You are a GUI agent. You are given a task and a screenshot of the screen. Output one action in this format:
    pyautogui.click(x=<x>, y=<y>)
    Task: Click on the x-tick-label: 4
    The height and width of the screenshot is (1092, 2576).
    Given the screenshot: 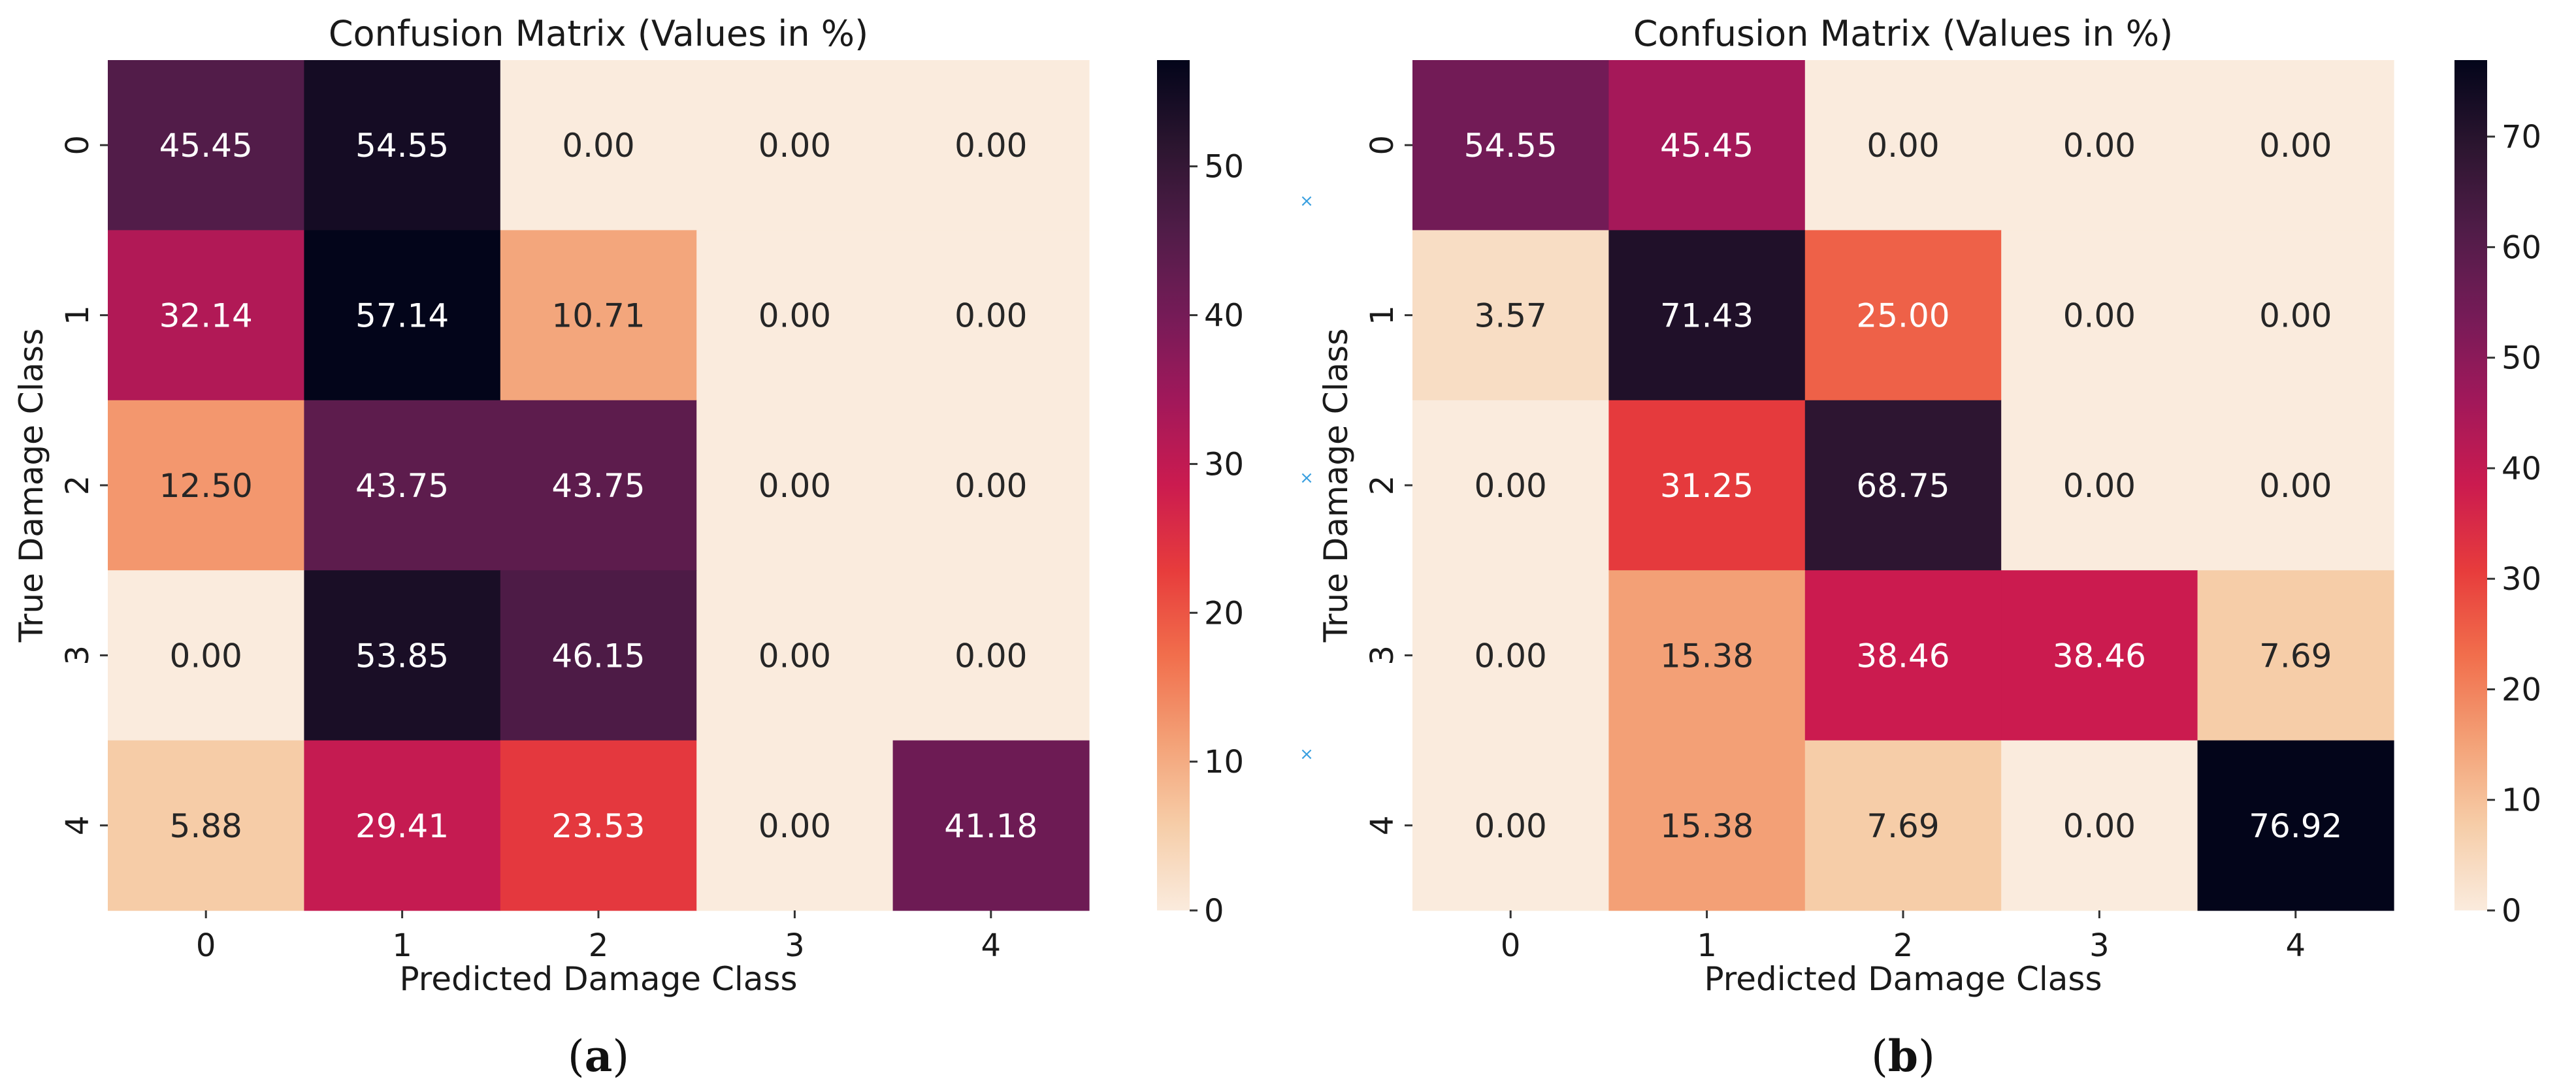 What is the action you would take?
    pyautogui.click(x=991, y=945)
    